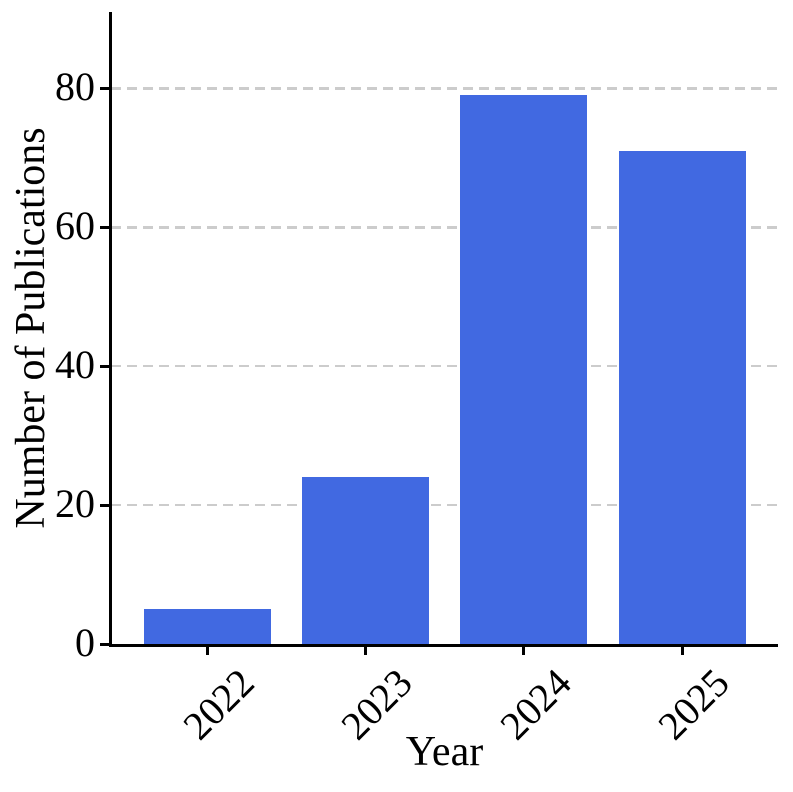 The width and height of the screenshot is (793, 792). What do you see at coordinates (85, 643) in the screenshot?
I see `y-tick-label-0: 0` at bounding box center [85, 643].